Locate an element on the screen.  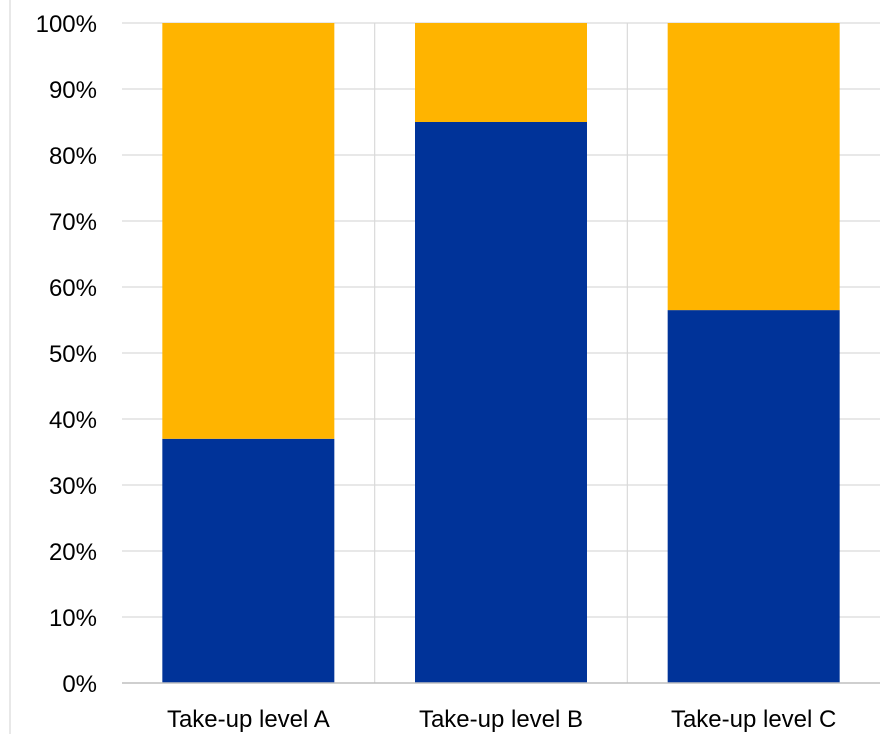
y-tick-label: 20% is located at coordinates (73, 552).